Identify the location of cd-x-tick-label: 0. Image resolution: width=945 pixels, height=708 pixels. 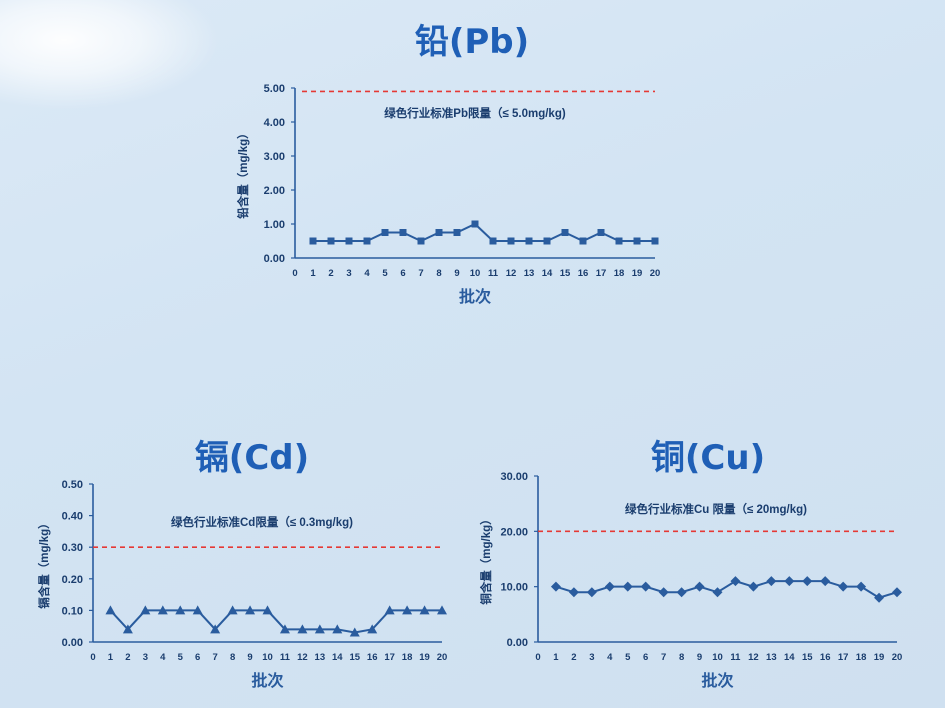
(92, 657).